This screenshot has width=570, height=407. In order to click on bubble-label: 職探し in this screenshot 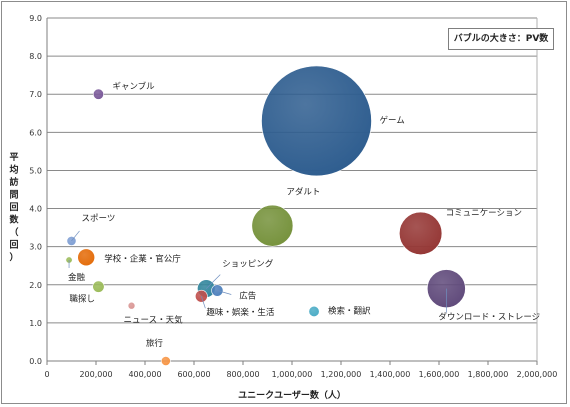, I will do `click(82, 299)`.